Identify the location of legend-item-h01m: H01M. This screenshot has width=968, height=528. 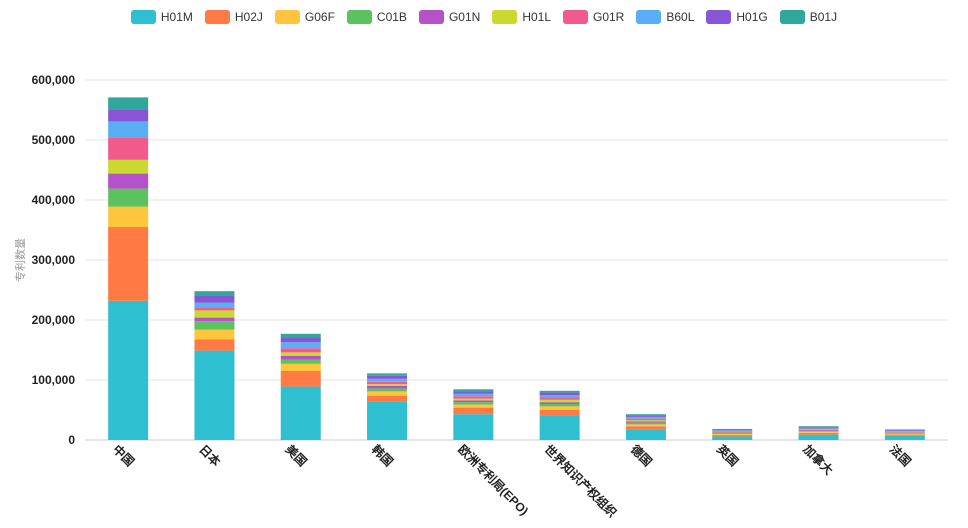
(161, 17).